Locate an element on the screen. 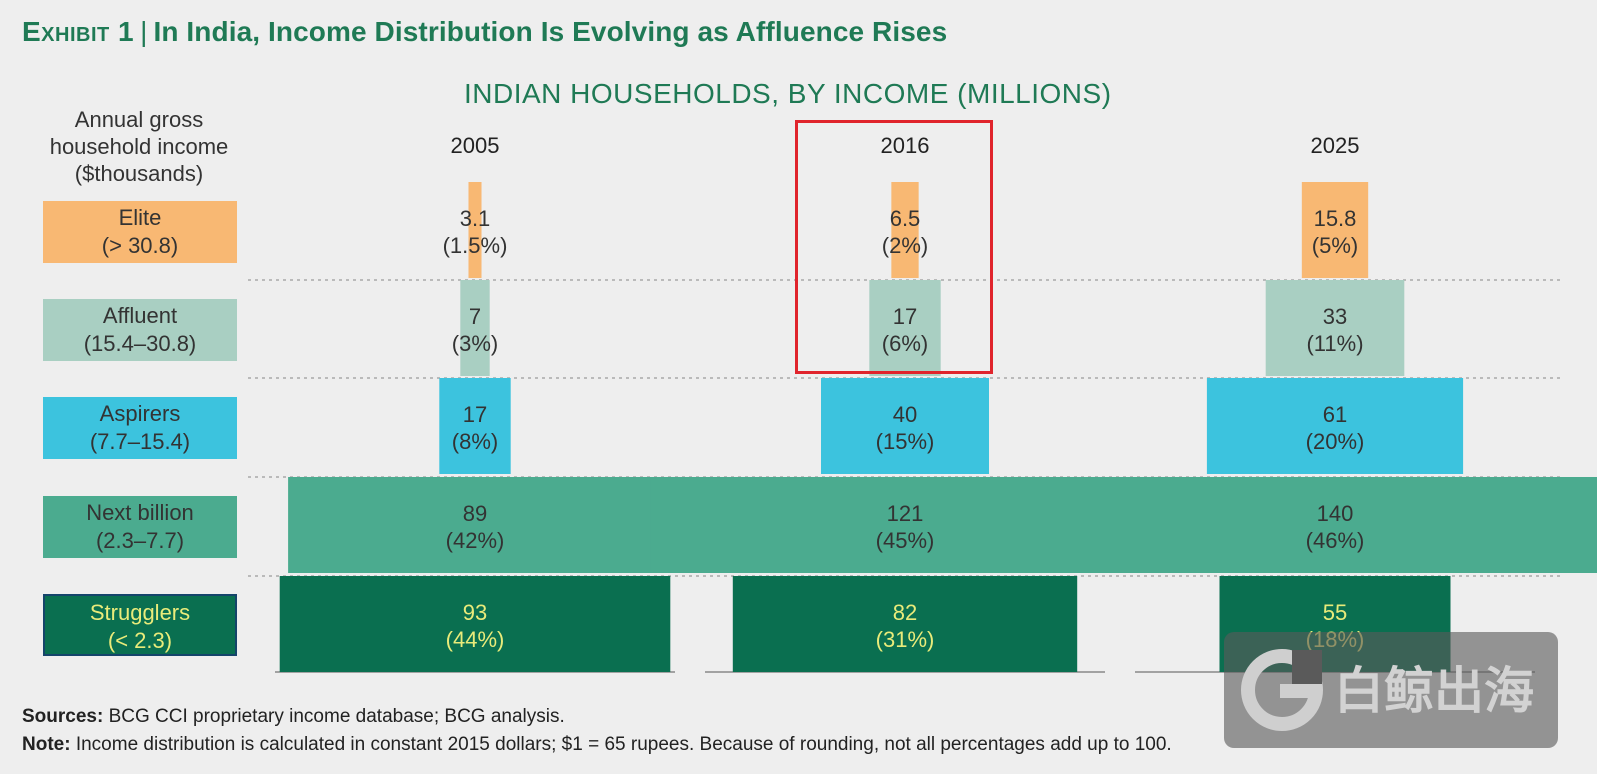 The width and height of the screenshot is (1597, 774). share-label-2016-affluent: (6%) is located at coordinates (905, 343).